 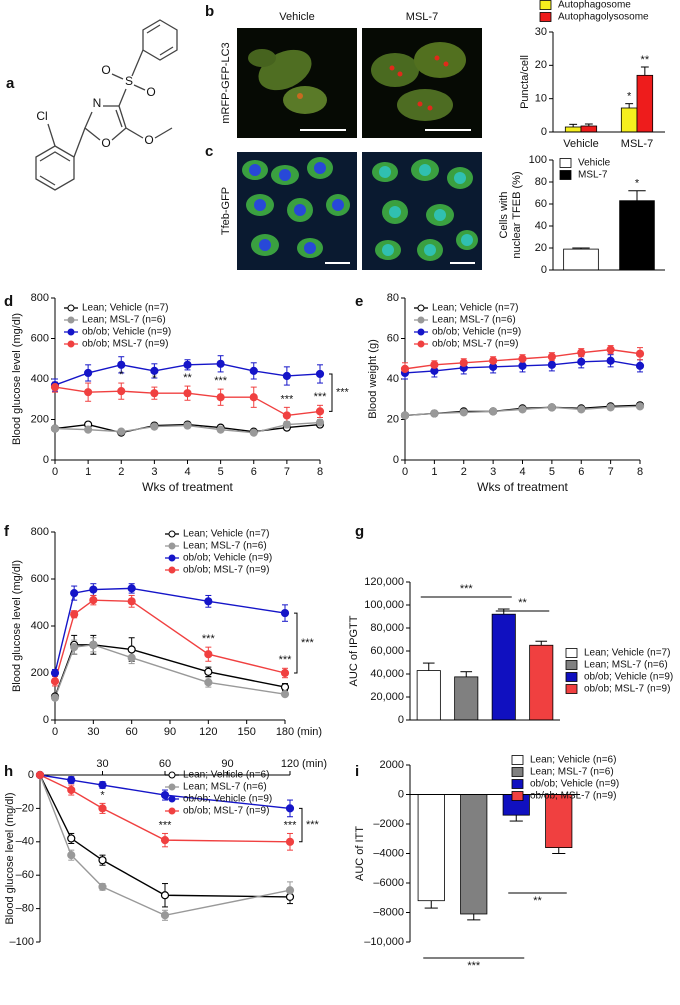 What do you see at coordinates (474, 966) in the screenshot?
I see `comparison-label: ***` at bounding box center [474, 966].